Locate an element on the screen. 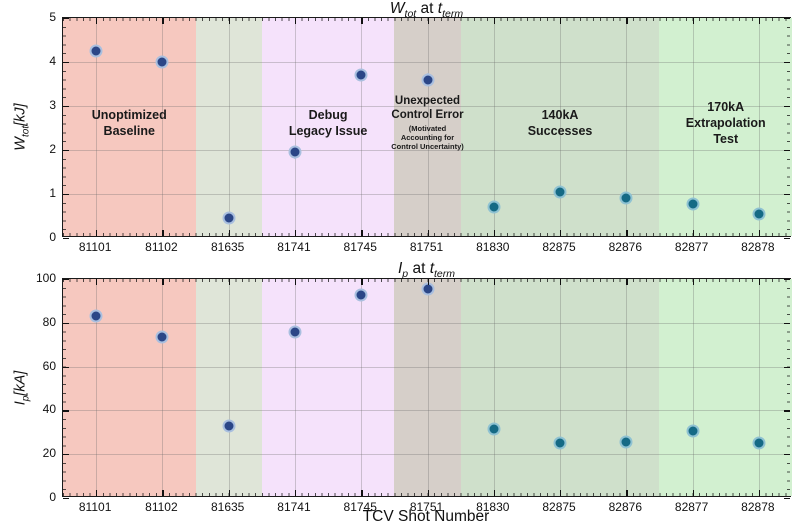 The image size is (800, 530). band-label-line: Baseline is located at coordinates (129, 130).